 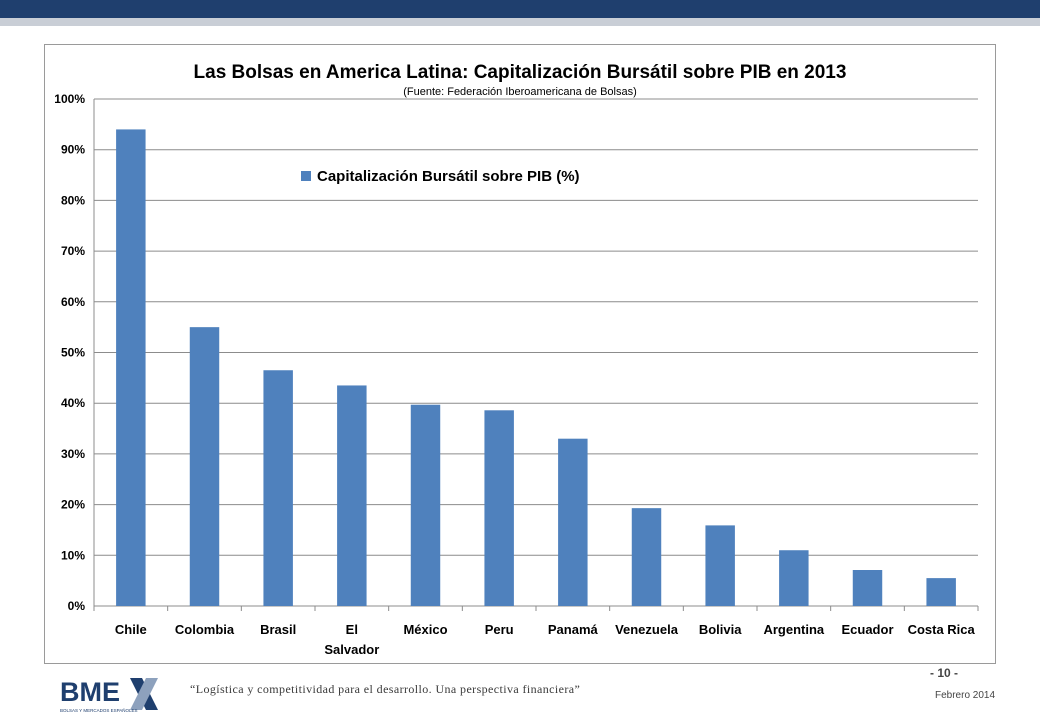 What do you see at coordinates (73, 302) in the screenshot?
I see `y-tick-label: 60%` at bounding box center [73, 302].